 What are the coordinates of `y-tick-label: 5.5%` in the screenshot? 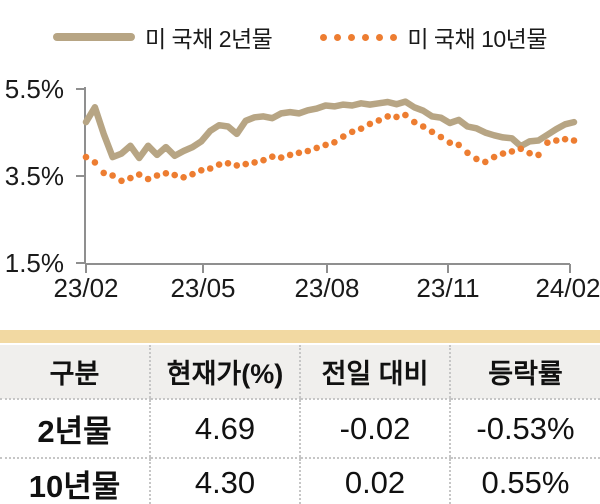 It's located at (34, 89).